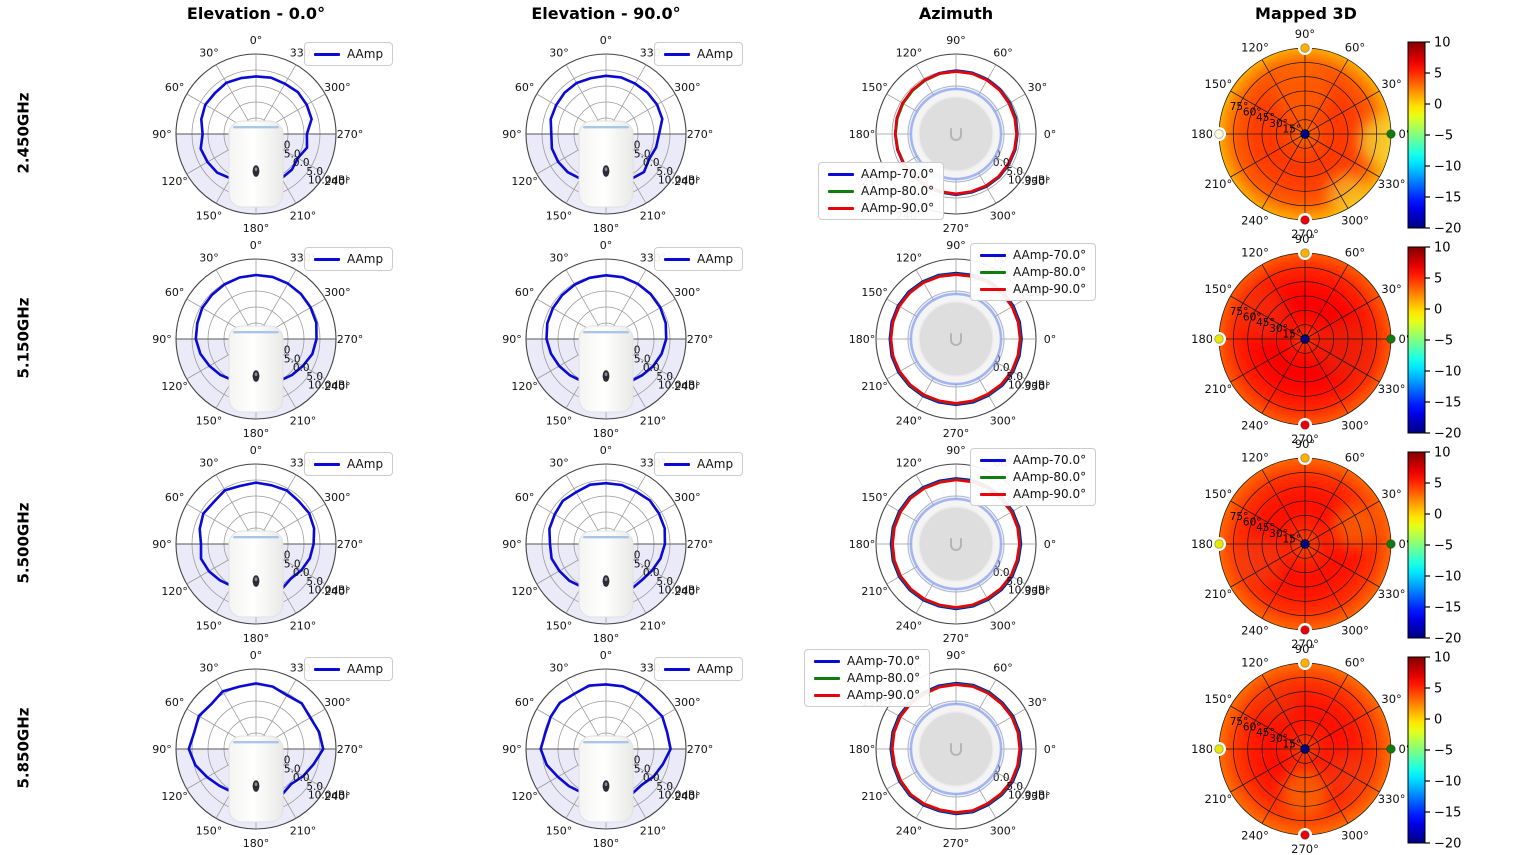  What do you see at coordinates (1467, 16) in the screenshot?
I see `title-spacer` at bounding box center [1467, 16].